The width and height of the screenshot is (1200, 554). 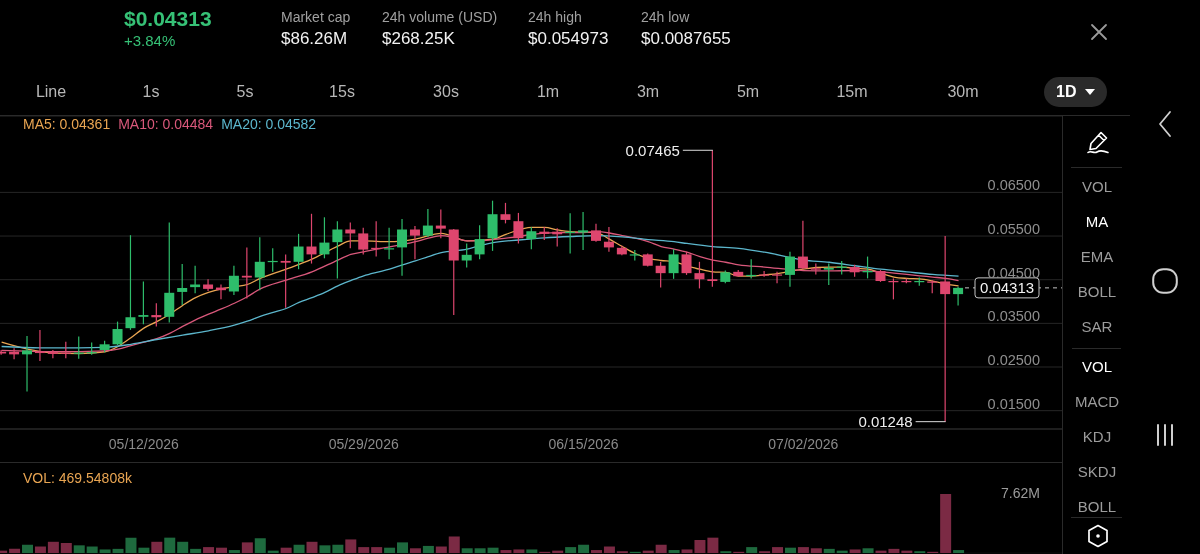 What do you see at coordinates (963, 91) in the screenshot?
I see `text: 30m` at bounding box center [963, 91].